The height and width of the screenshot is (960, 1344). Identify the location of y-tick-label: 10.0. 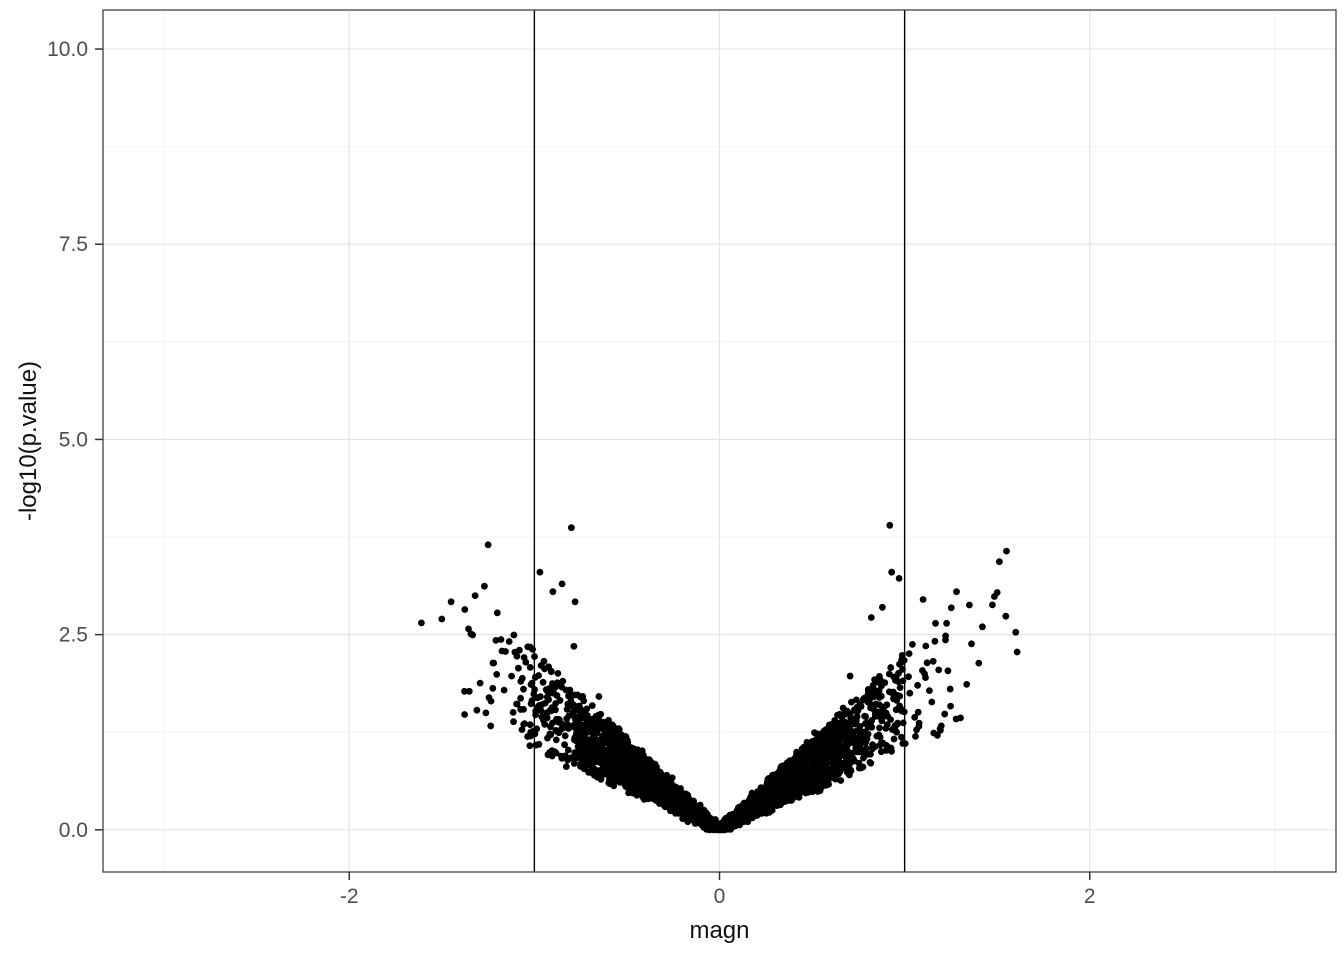
(67, 49).